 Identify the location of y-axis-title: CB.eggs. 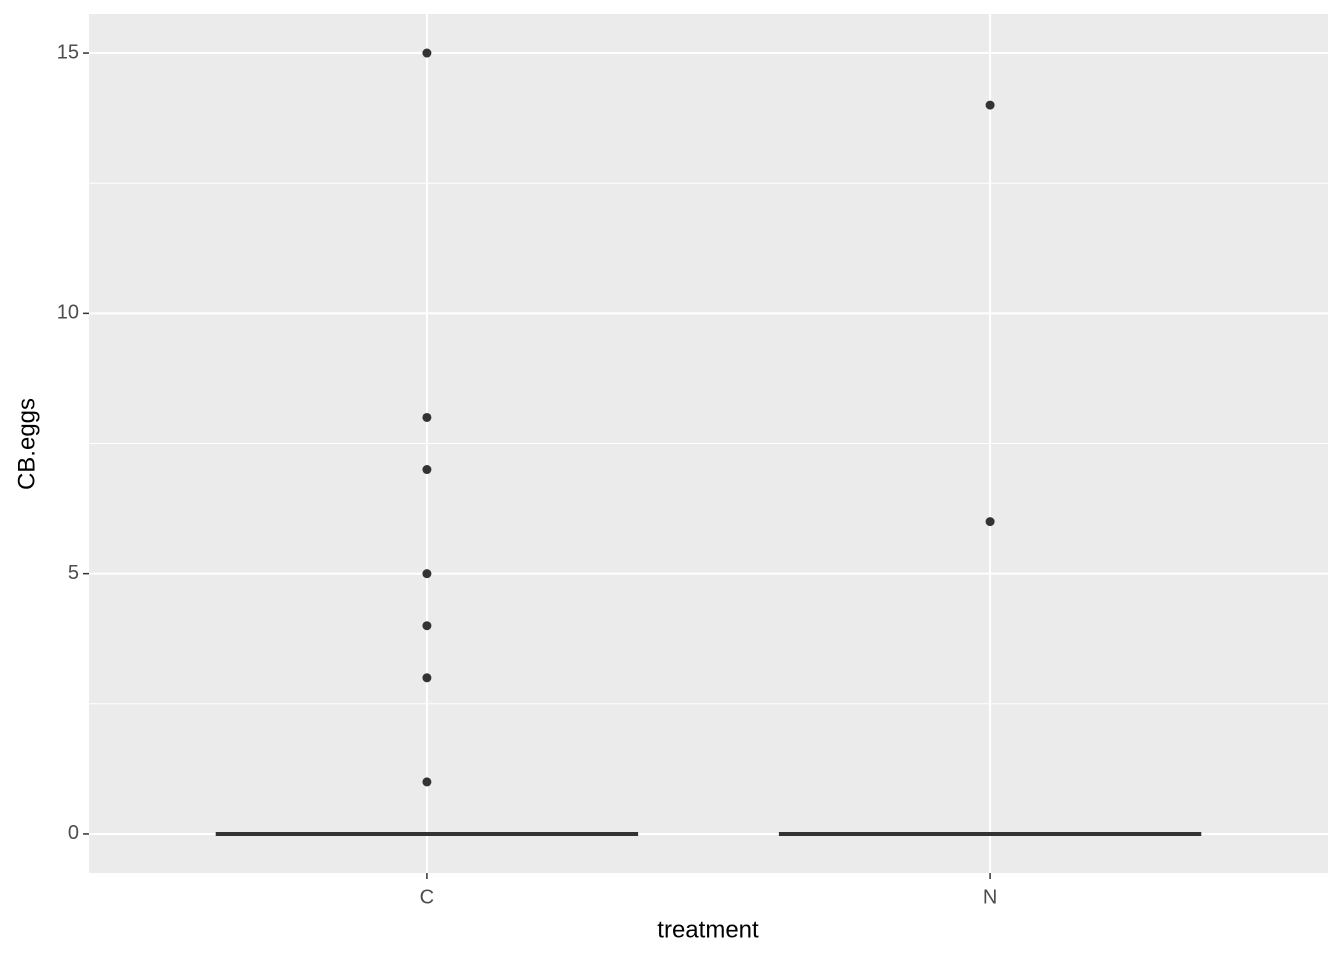
(26, 444).